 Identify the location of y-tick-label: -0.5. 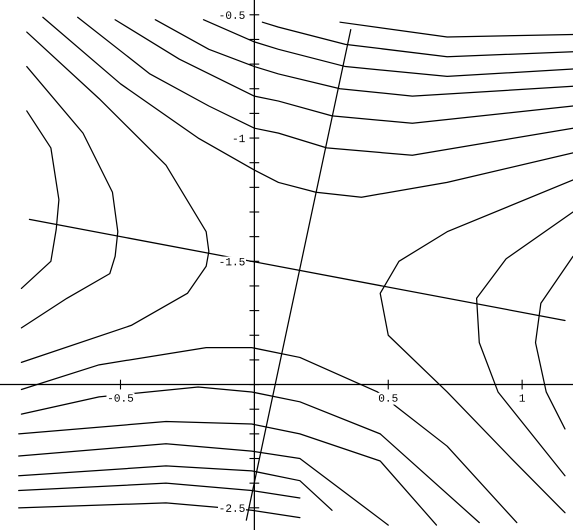
(232, 15).